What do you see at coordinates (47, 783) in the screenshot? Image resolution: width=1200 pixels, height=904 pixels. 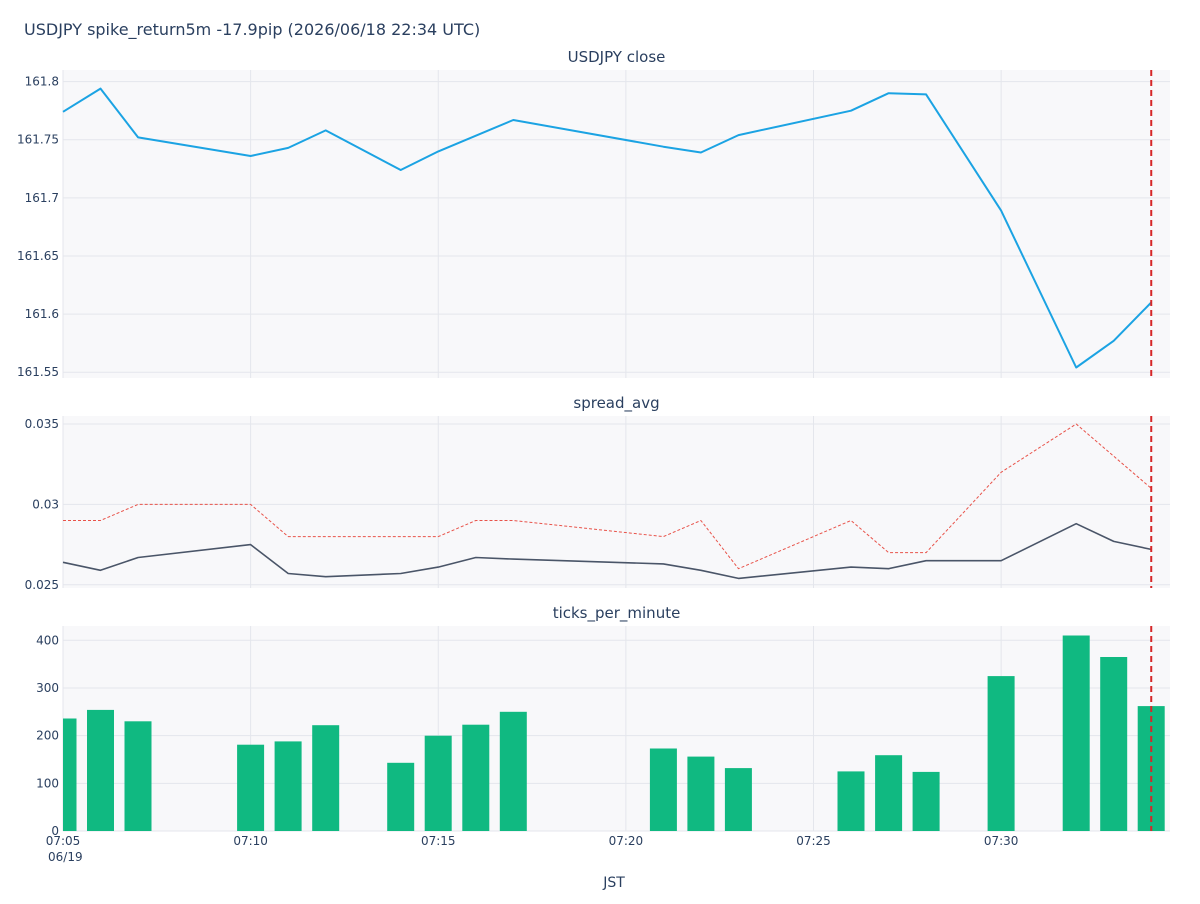 I see `y-tick-label: 100` at bounding box center [47, 783].